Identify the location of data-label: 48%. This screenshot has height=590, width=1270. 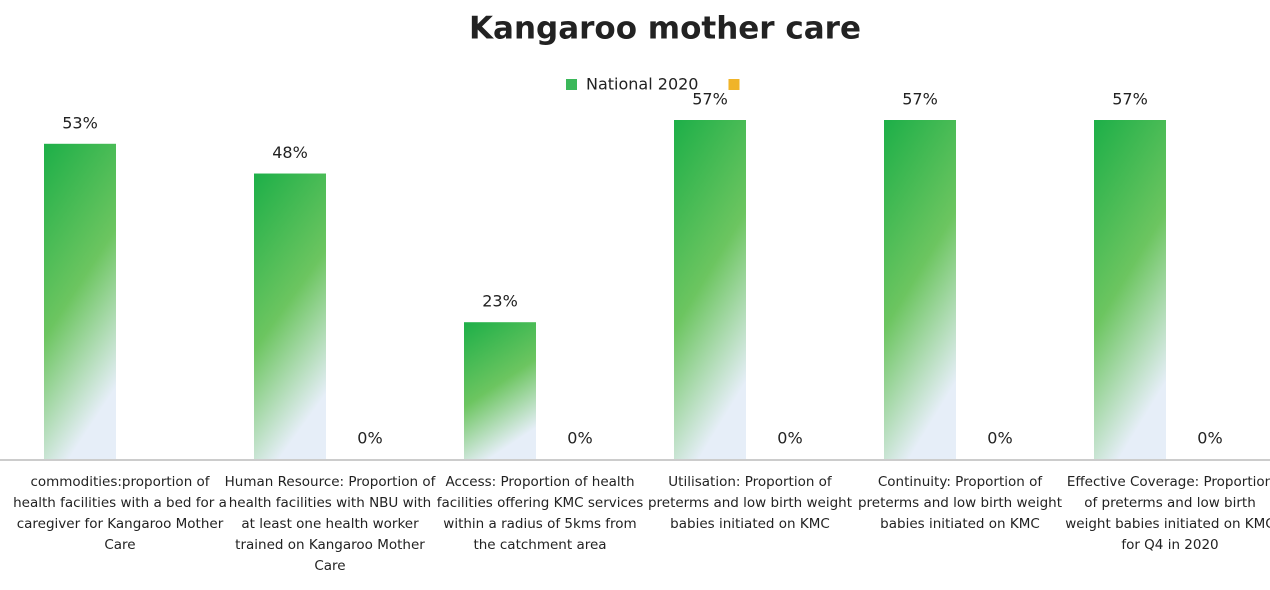
(290, 152).